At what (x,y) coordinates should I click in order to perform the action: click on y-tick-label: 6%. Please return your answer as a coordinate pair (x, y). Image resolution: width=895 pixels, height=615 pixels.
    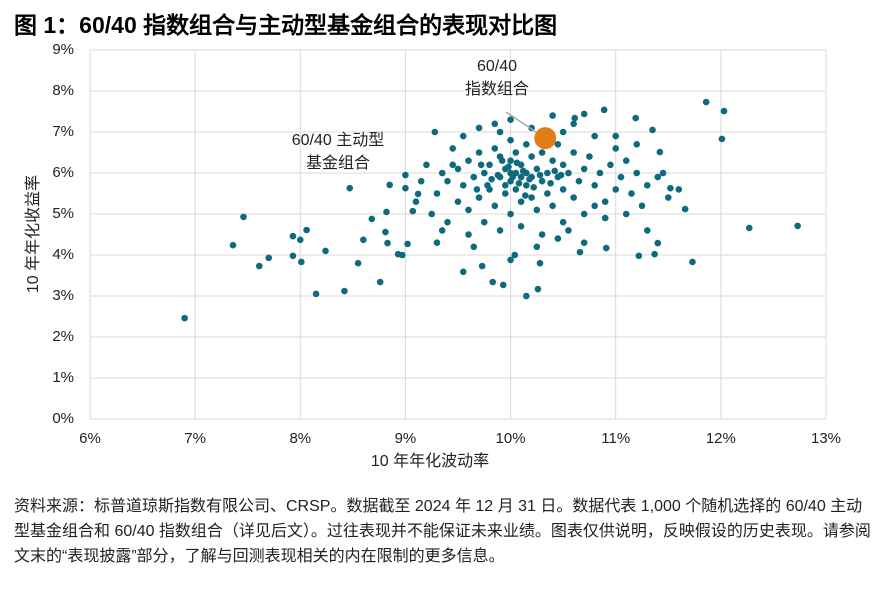
    Looking at the image, I should click on (63, 172).